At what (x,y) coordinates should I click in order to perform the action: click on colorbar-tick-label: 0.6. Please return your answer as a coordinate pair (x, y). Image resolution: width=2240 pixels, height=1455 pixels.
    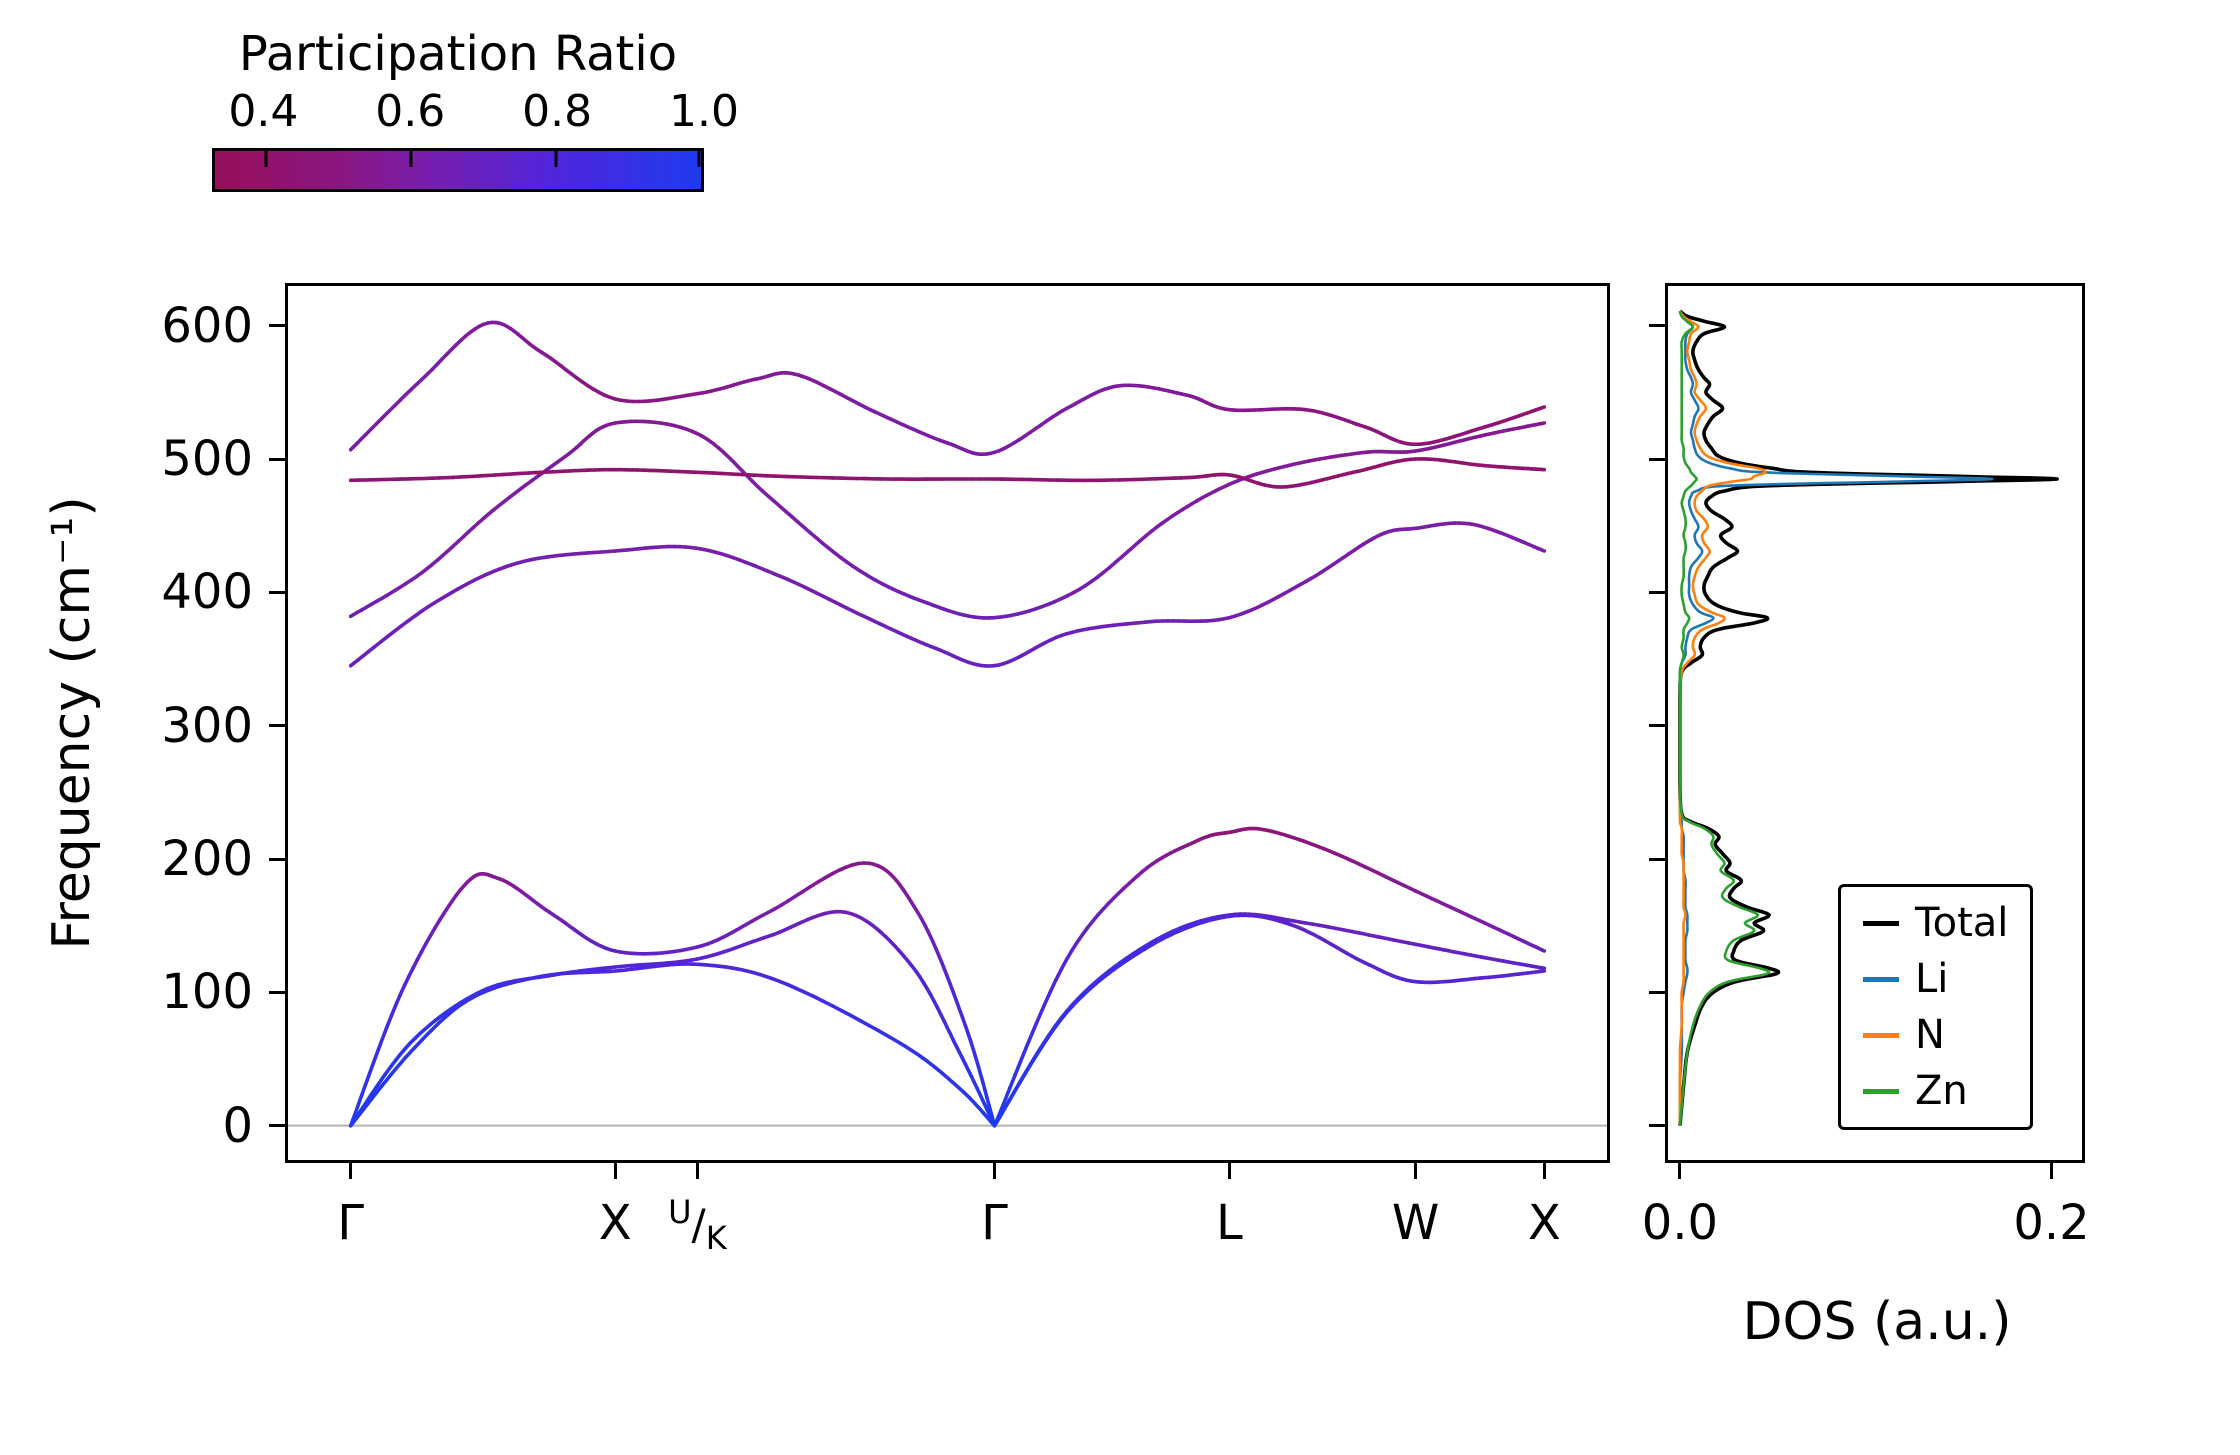
    Looking at the image, I should click on (410, 111).